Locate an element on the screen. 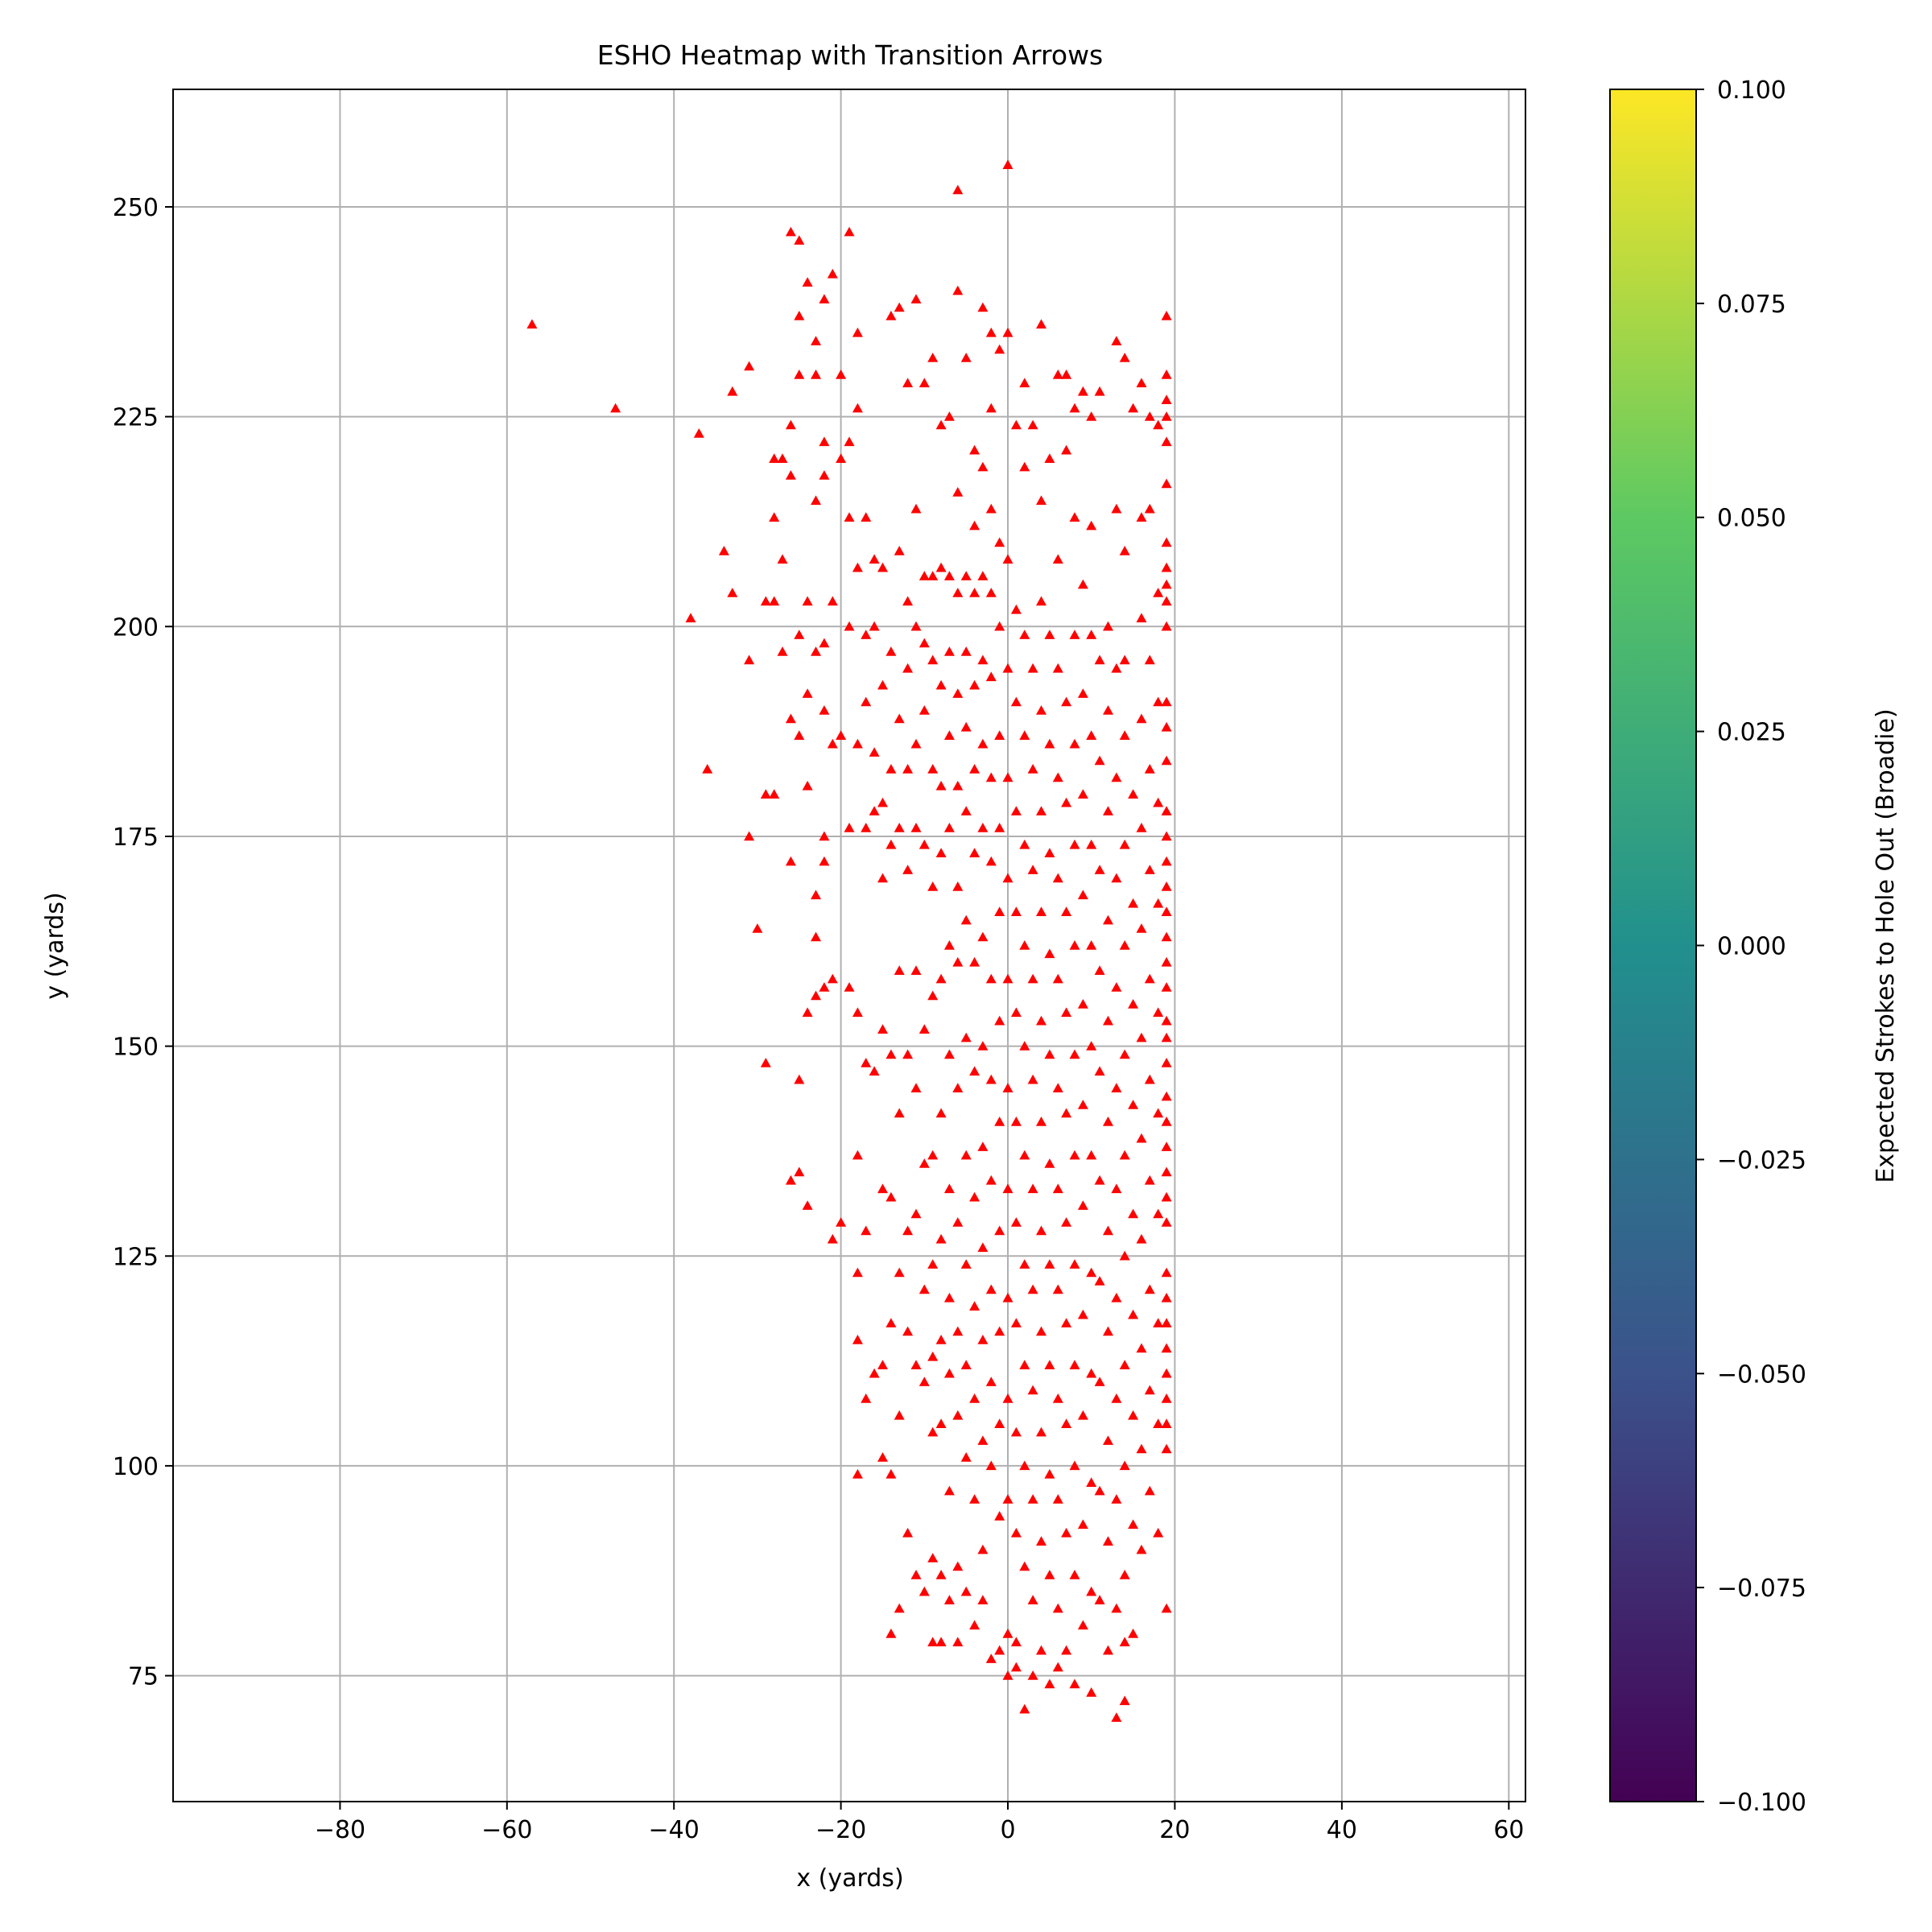 Image resolution: width=1932 pixels, height=1932 pixels. y-axis-label: y (yards) is located at coordinates (55, 945).